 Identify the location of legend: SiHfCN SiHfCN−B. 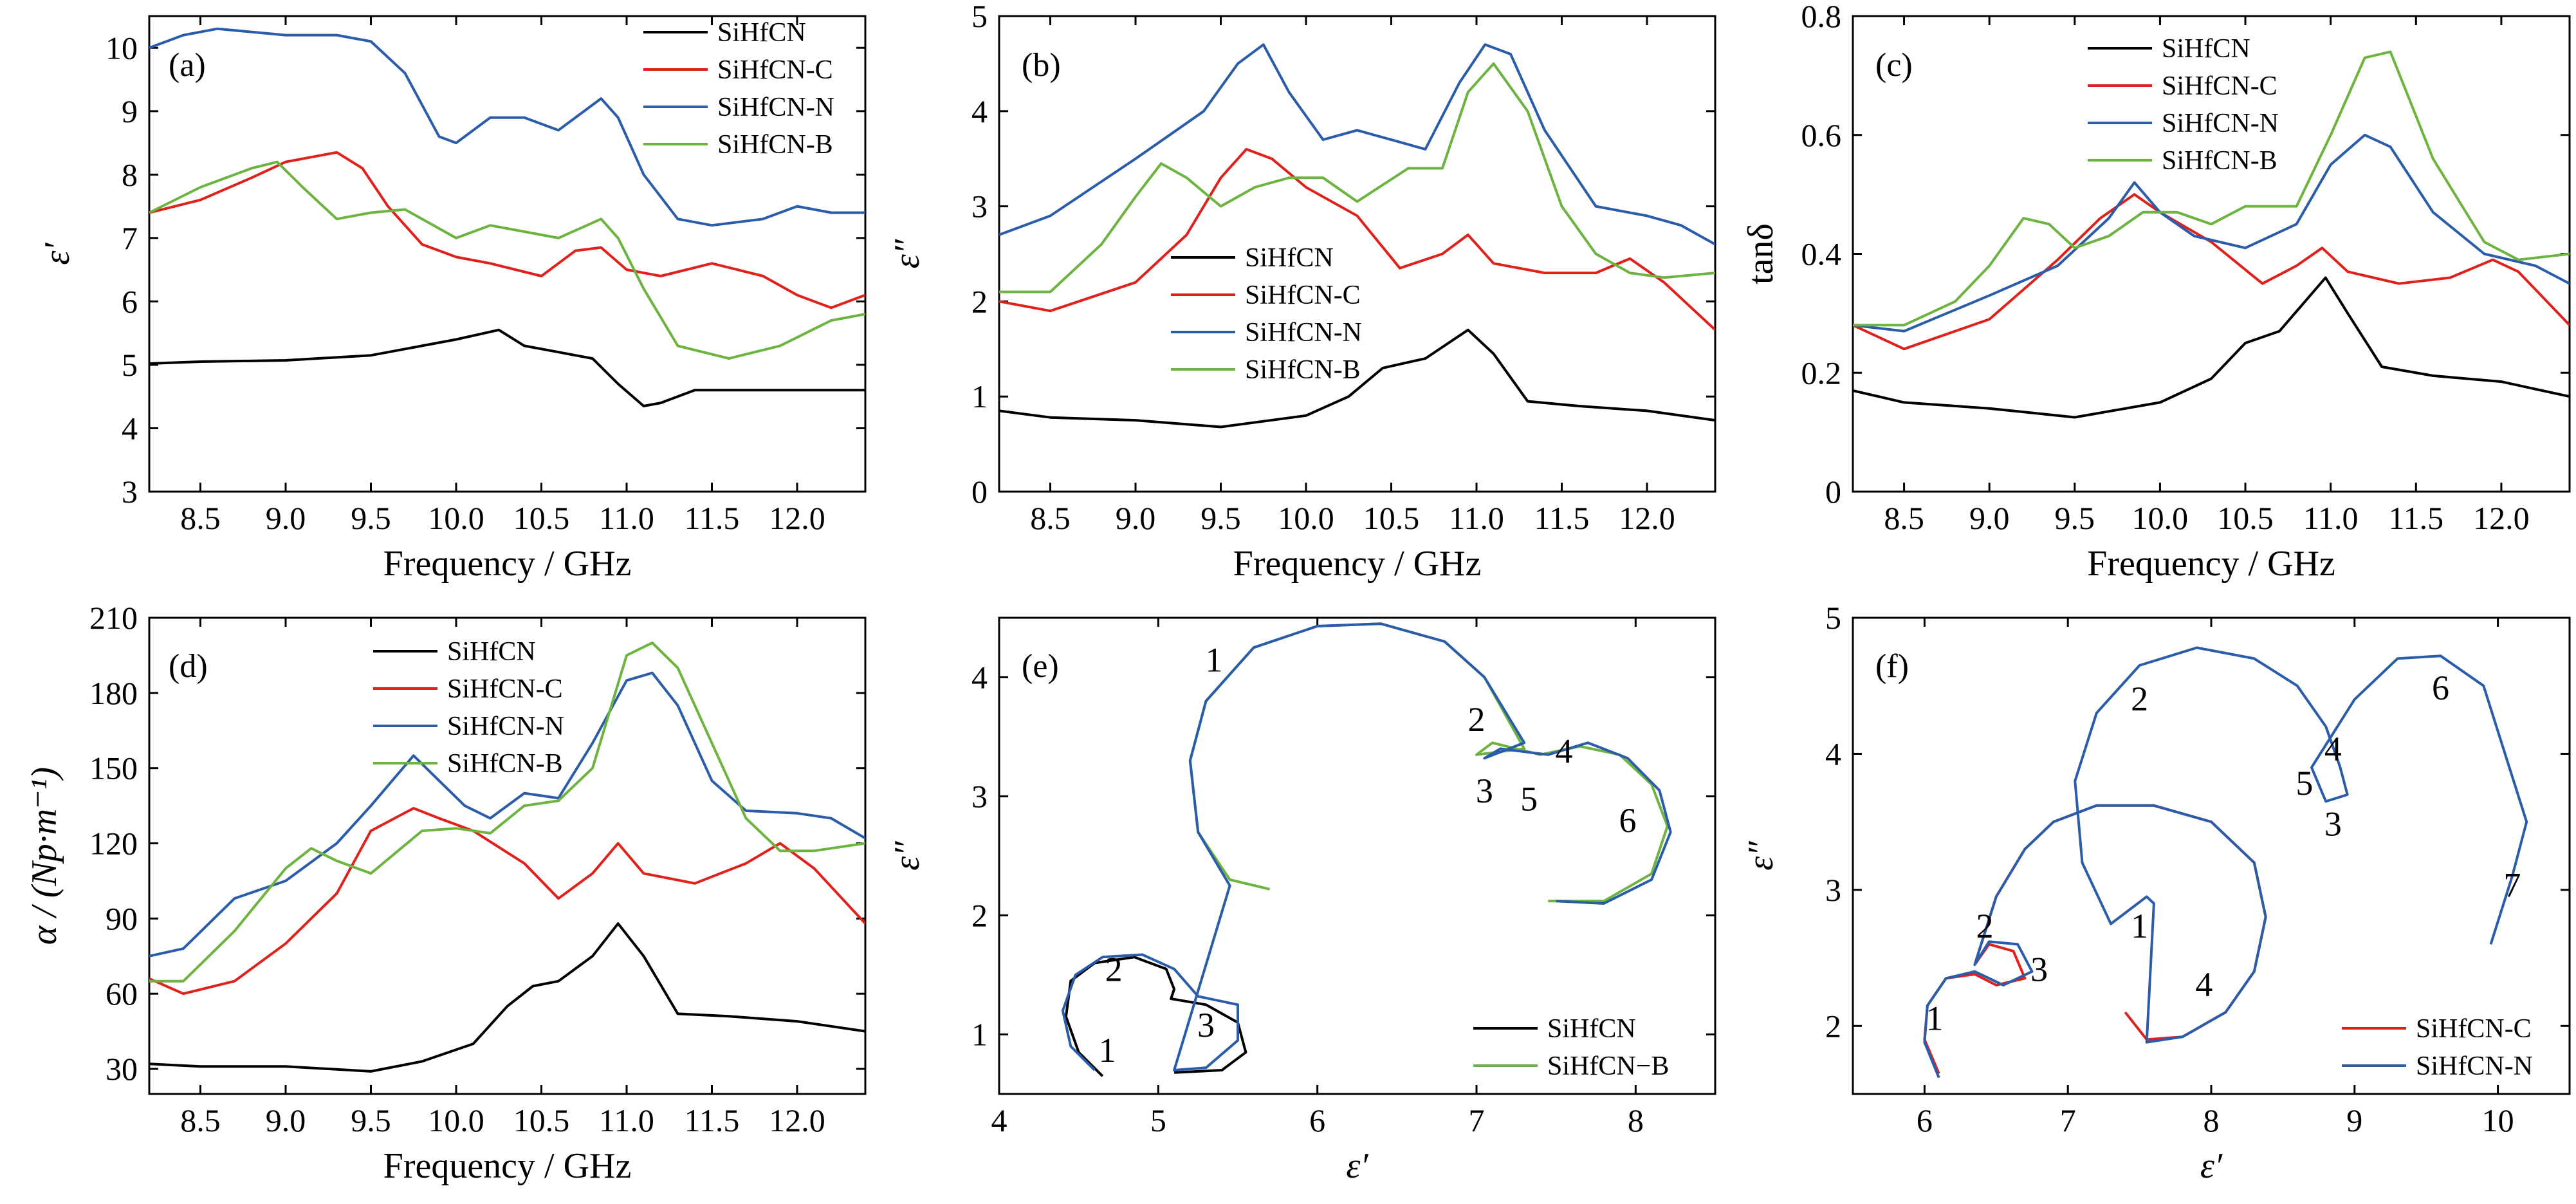
(1571, 1047).